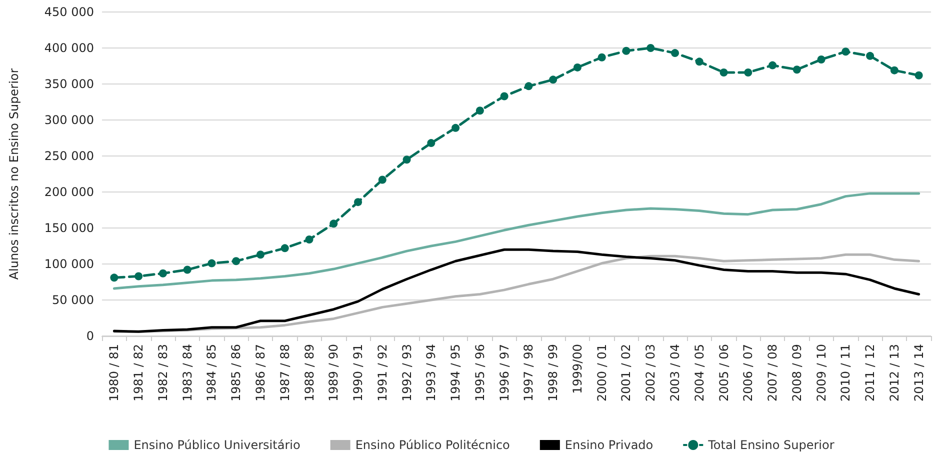 The width and height of the screenshot is (943, 462). What do you see at coordinates (553, 373) in the screenshot?
I see `x-tick-label: 1998 / 99` at bounding box center [553, 373].